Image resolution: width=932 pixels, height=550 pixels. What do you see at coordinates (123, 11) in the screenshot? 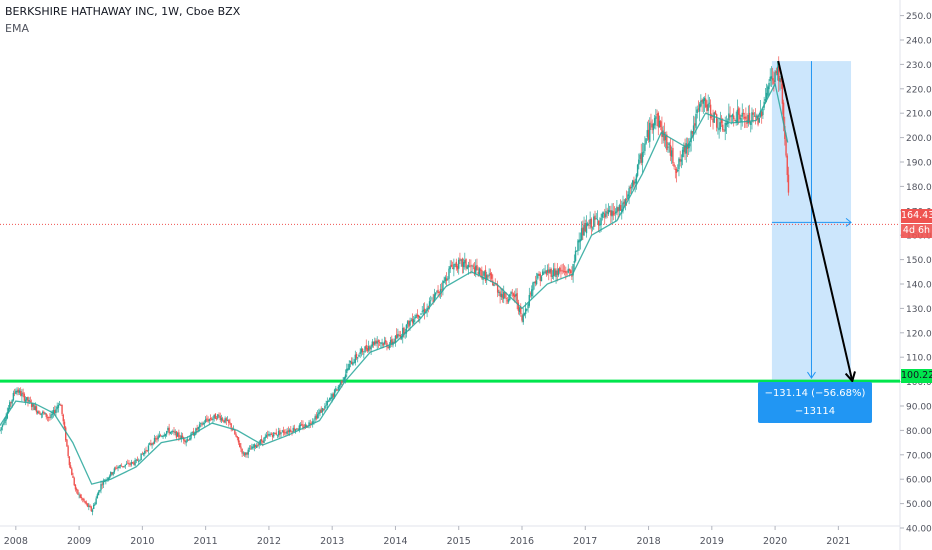
I see `symbol-title: BERKSHIRE HATHAWAY INC, 1W, Cboe BZX` at bounding box center [123, 11].